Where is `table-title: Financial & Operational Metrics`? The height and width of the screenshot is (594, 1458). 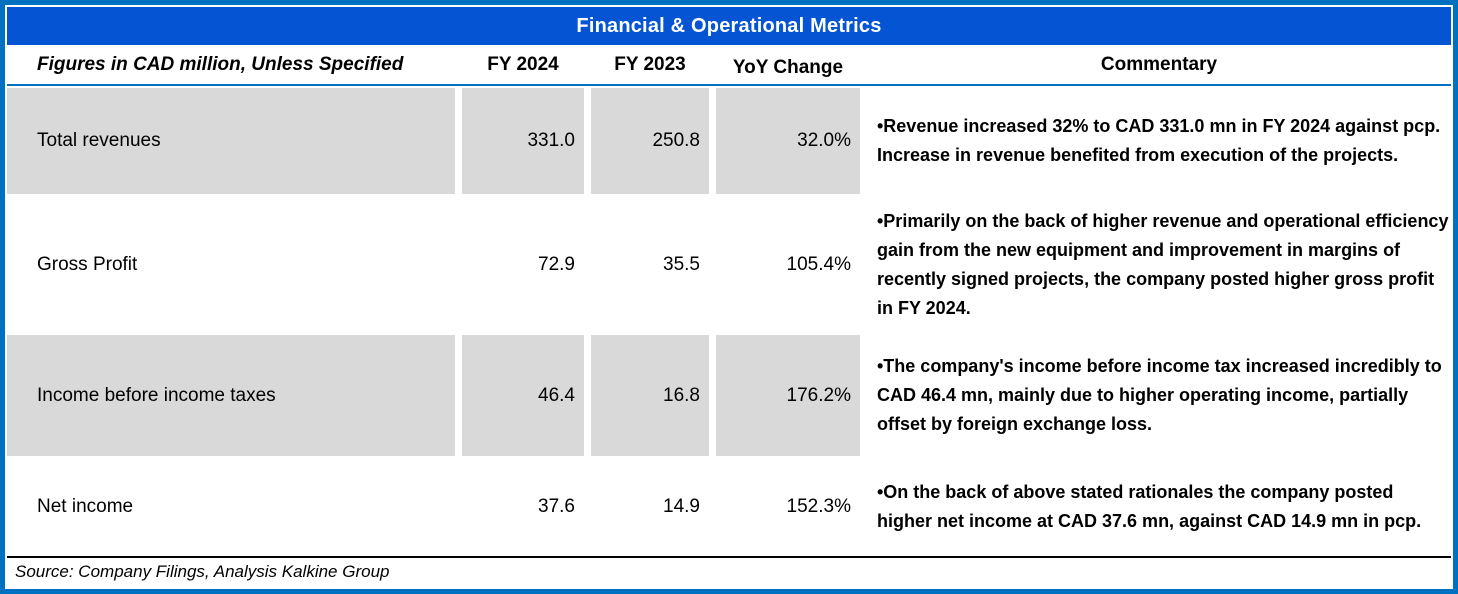 table-title: Financial & Operational Metrics is located at coordinates (729, 25).